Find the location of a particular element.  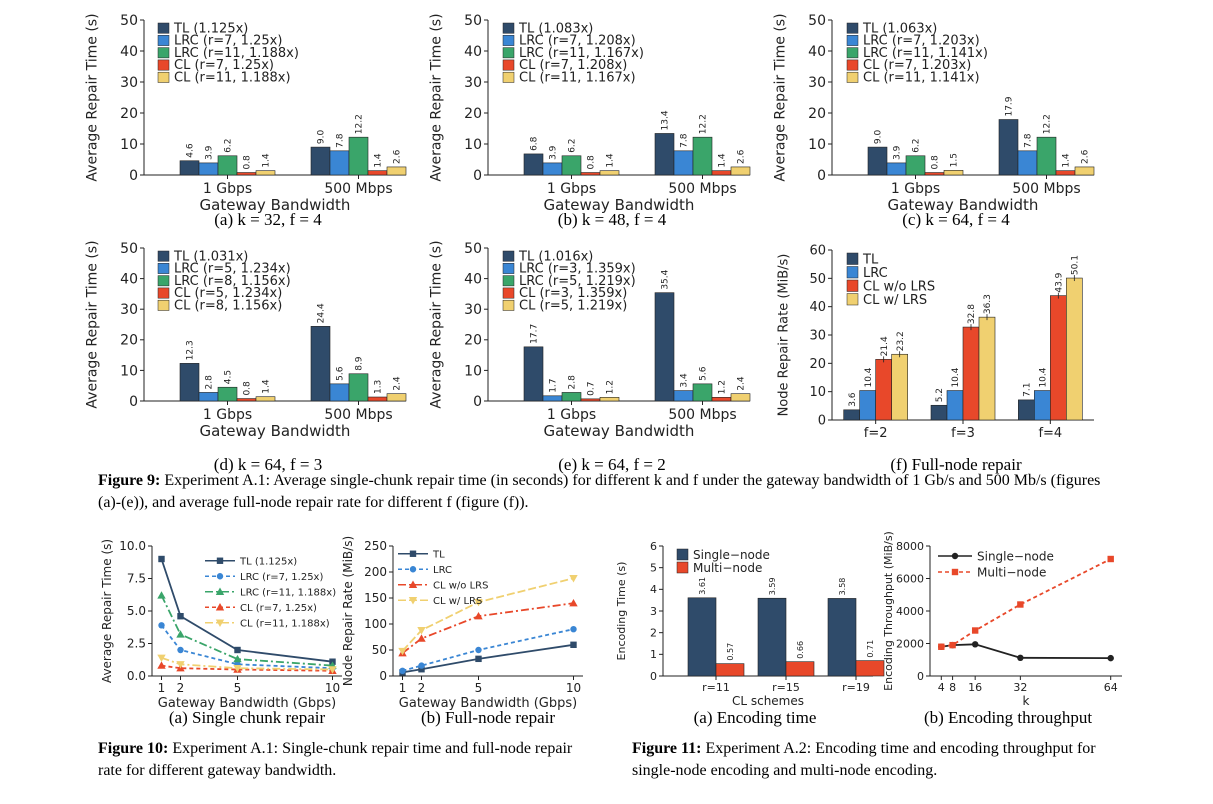

data-label: 7.1 is located at coordinates (1027, 390).